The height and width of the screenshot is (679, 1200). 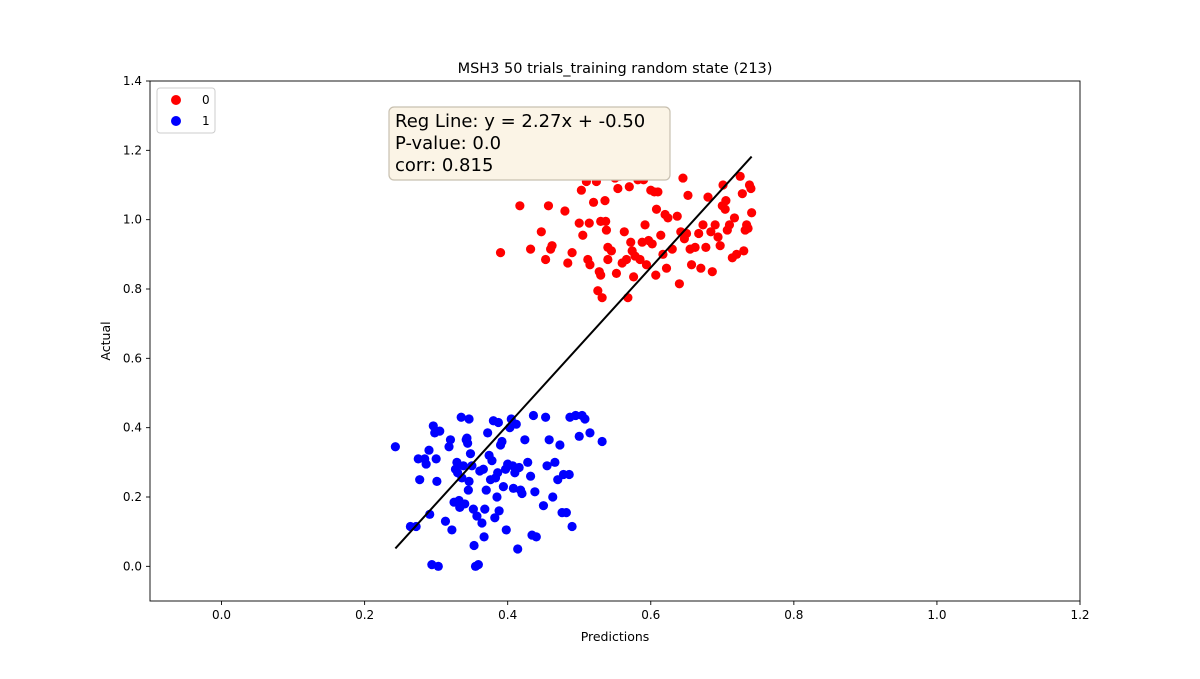 What do you see at coordinates (448, 143) in the screenshot?
I see `annotation-line-2: P-value: 0.0` at bounding box center [448, 143].